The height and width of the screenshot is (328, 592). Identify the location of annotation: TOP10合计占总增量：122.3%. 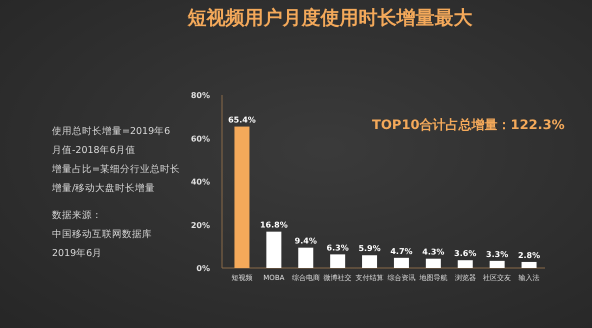
(468, 125).